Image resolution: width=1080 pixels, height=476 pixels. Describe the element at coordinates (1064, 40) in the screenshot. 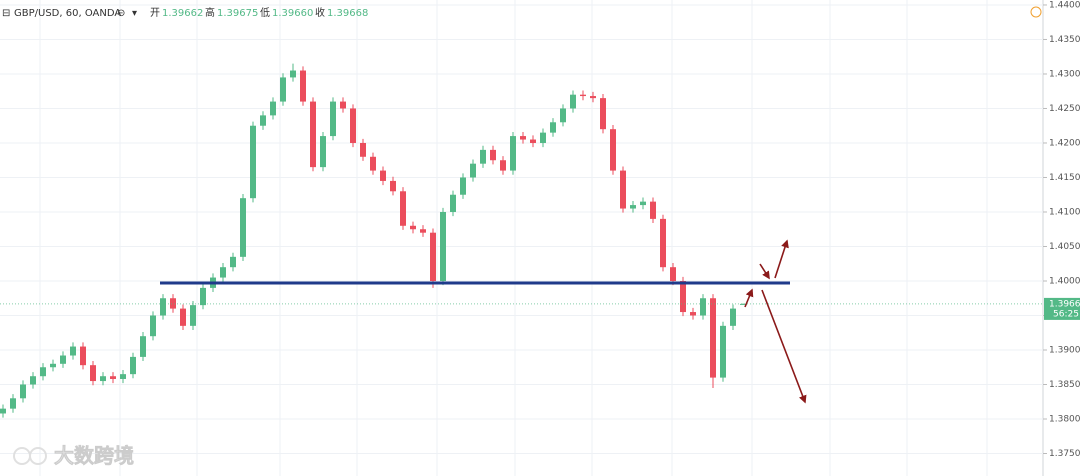

I see `y-tick-label: 1.43500` at that location.